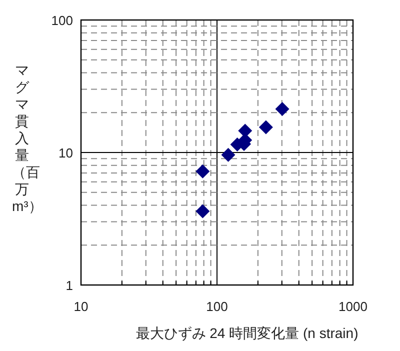 The width and height of the screenshot is (400, 351). Describe the element at coordinates (247, 333) in the screenshot. I see `x-axis-title: 最大ひずみ 24 時間変化量 (n strain)` at that location.